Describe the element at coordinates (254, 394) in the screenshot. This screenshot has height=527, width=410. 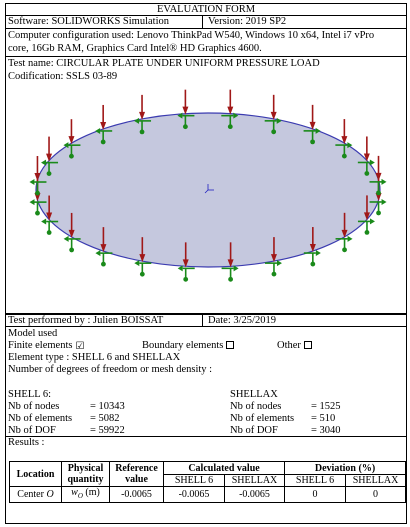
I see `shellax-title: SHELLAX` at that location.